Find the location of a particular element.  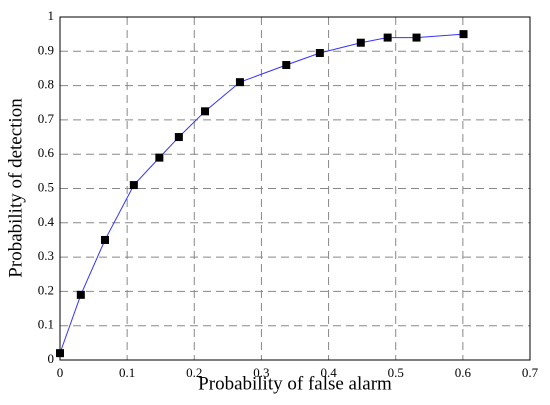

x-tick-label: 0.7 is located at coordinates (530, 372).